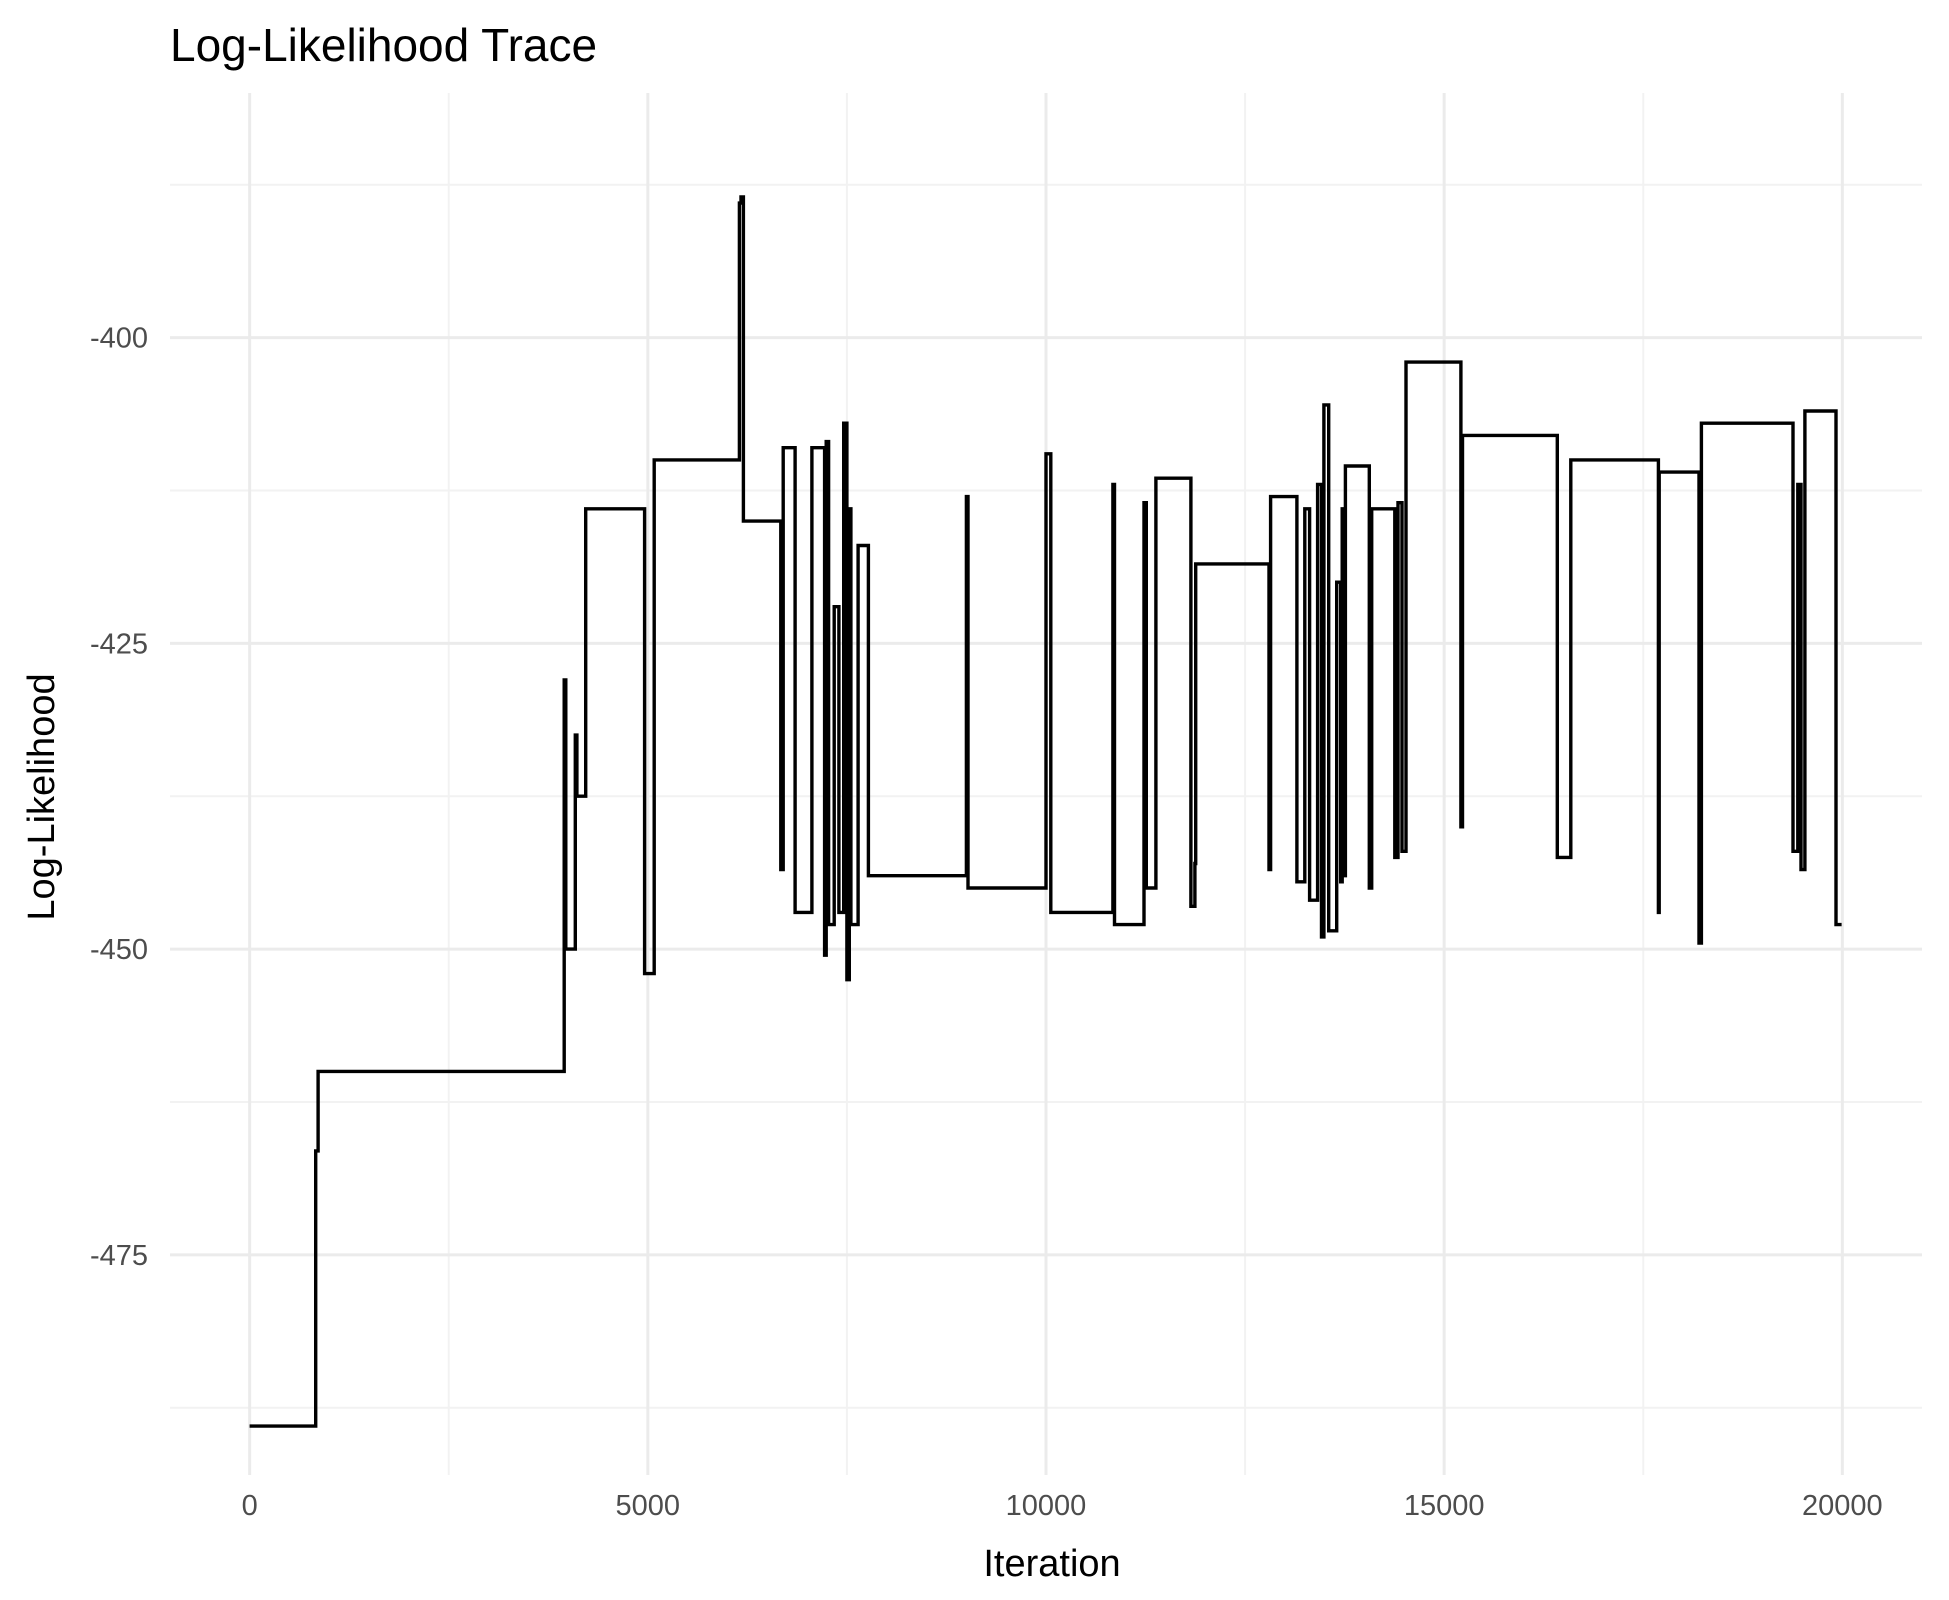 This screenshot has width=1949, height=1600. I want to click on x-tick-label: 0, so click(250, 1506).